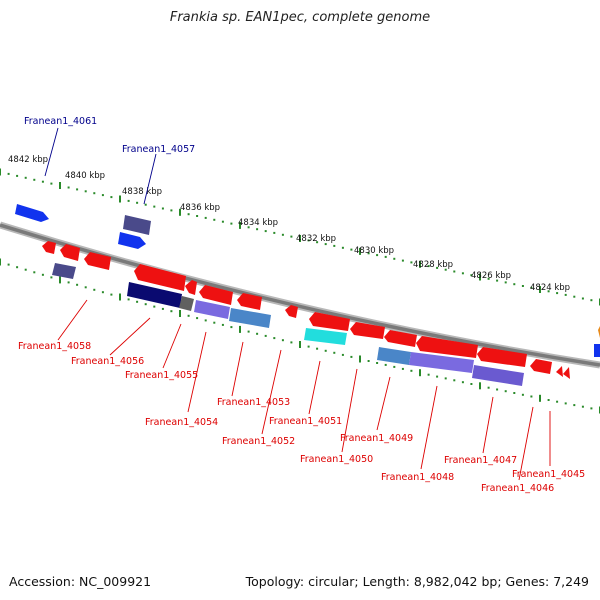 This screenshot has height=600, width=600. Describe the element at coordinates (336, 459) in the screenshot. I see `gene-label-franean1-4050: Franean1_4050` at that location.